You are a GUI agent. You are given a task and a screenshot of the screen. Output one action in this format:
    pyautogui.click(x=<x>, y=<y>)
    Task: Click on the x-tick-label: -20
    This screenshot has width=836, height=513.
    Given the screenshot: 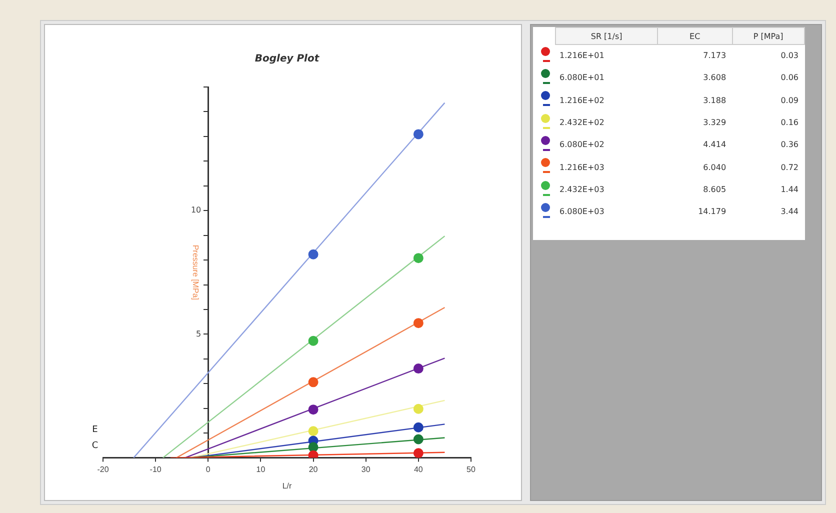 What is the action you would take?
    pyautogui.click(x=103, y=469)
    